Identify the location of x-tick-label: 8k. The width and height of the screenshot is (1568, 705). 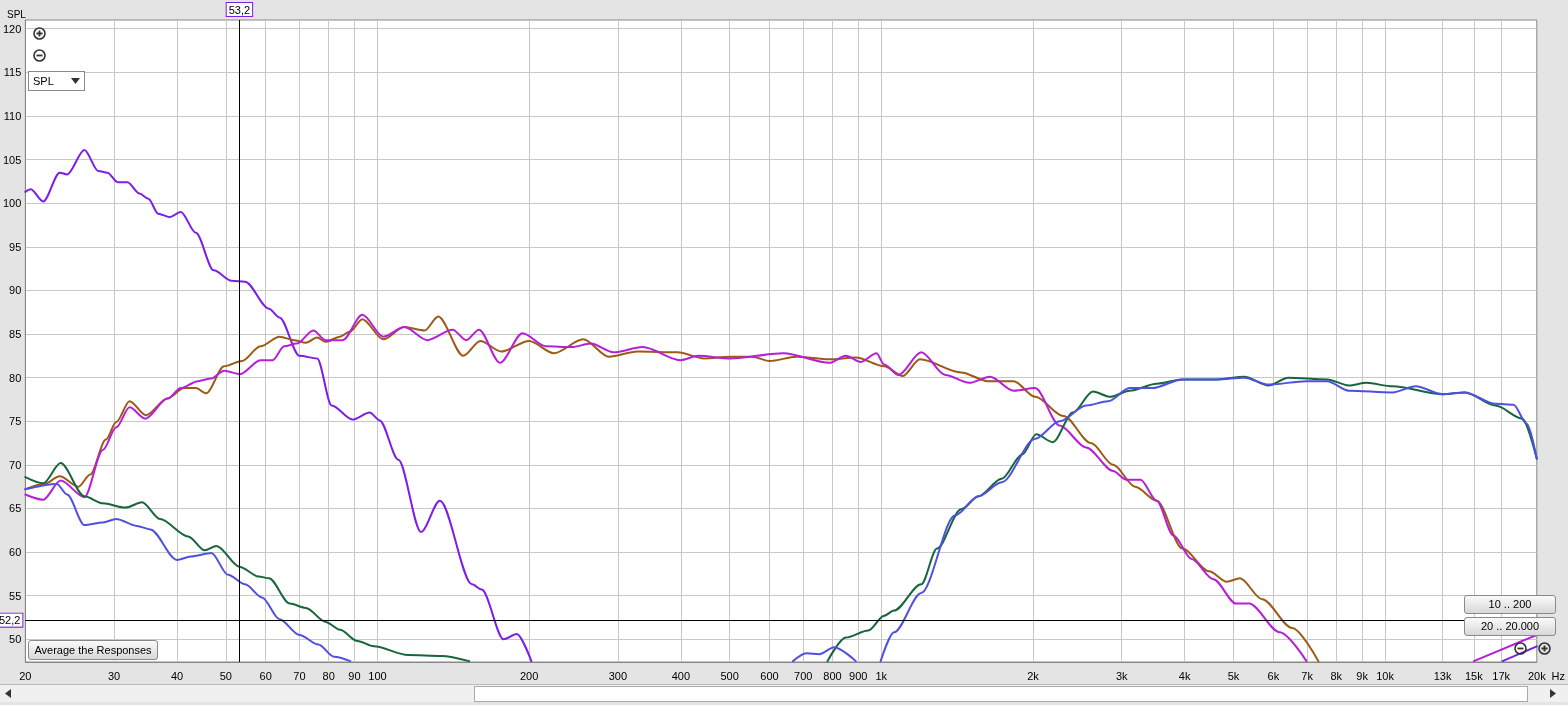
(1336, 675).